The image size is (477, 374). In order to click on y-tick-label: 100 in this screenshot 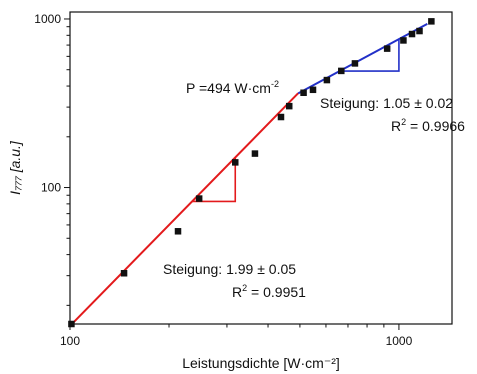, I will do `click(51, 188)`.